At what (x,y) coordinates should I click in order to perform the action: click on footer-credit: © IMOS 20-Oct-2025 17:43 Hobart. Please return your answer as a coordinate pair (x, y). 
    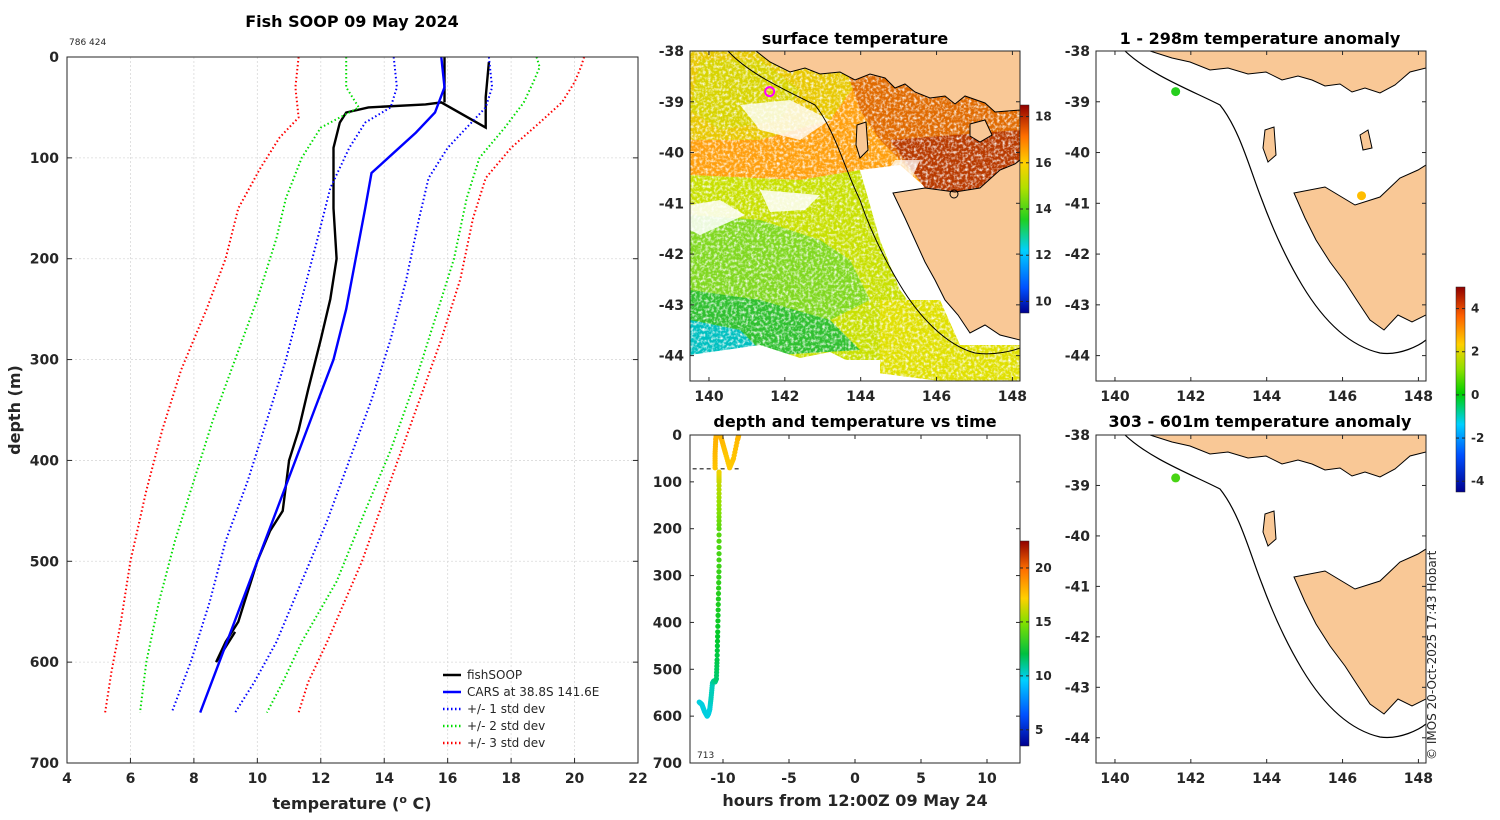
    Looking at the image, I should click on (1432, 655).